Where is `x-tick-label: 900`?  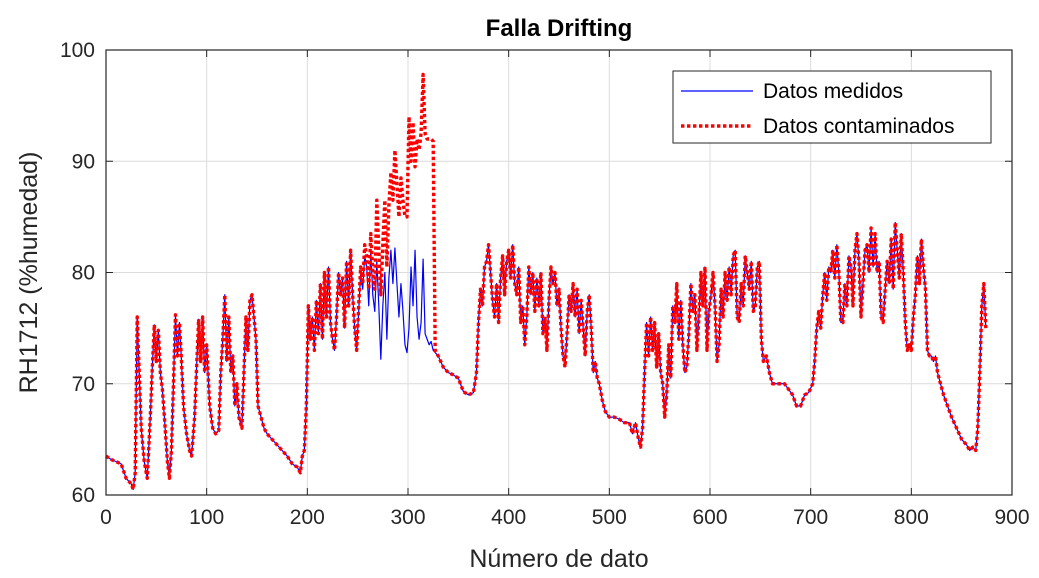
x-tick-label: 900 is located at coordinates (1011, 517).